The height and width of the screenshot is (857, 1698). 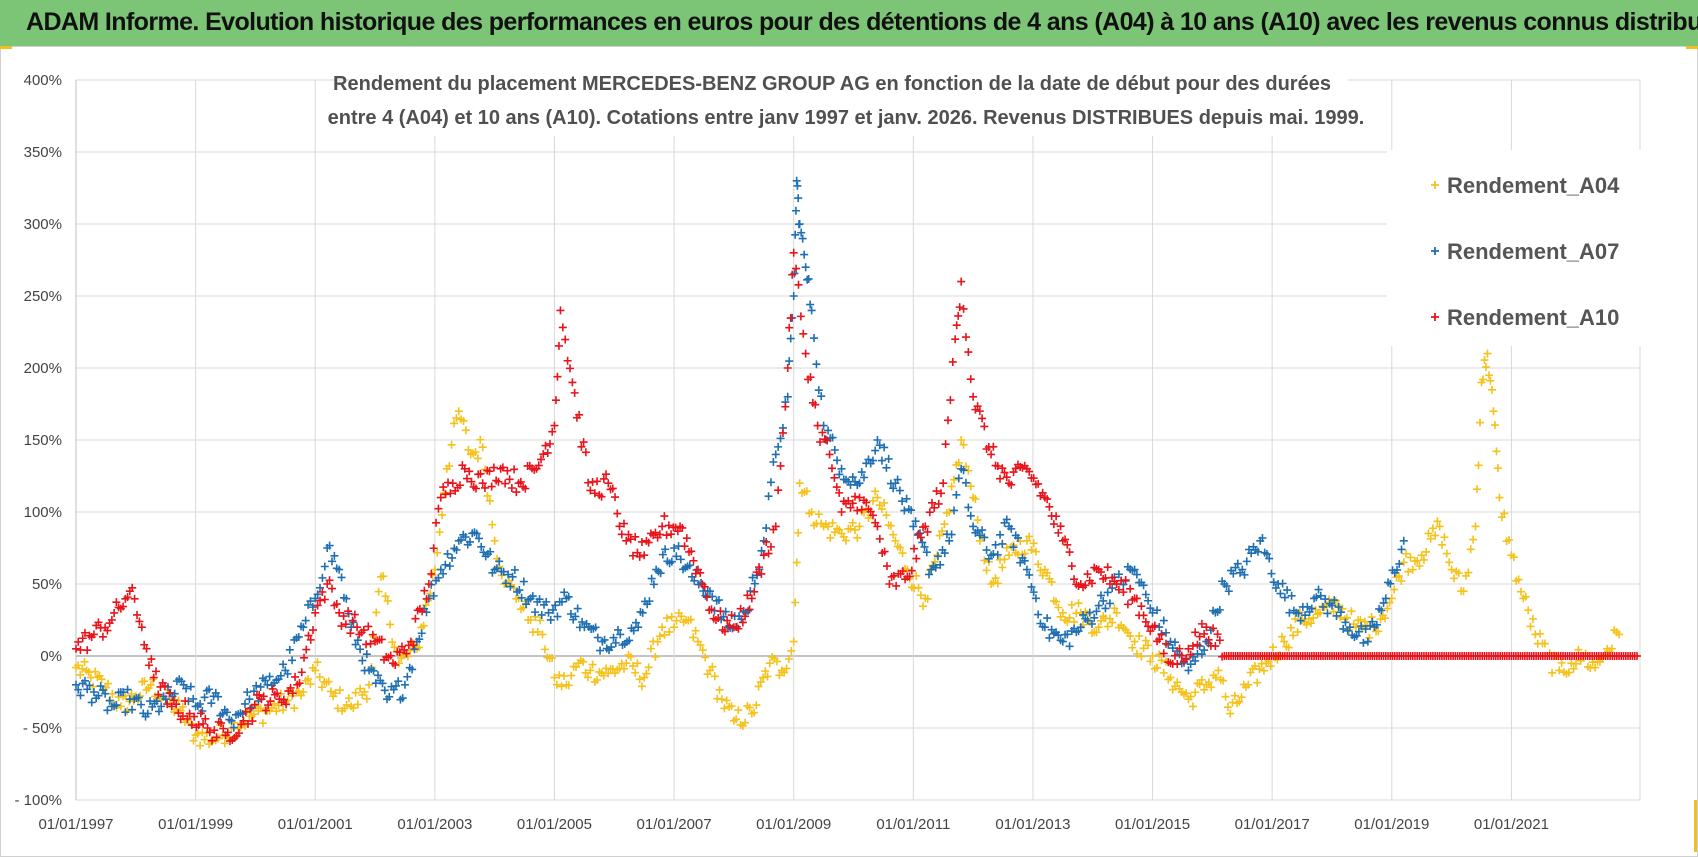 What do you see at coordinates (51, 656) in the screenshot?
I see `y-tick-label: 0%` at bounding box center [51, 656].